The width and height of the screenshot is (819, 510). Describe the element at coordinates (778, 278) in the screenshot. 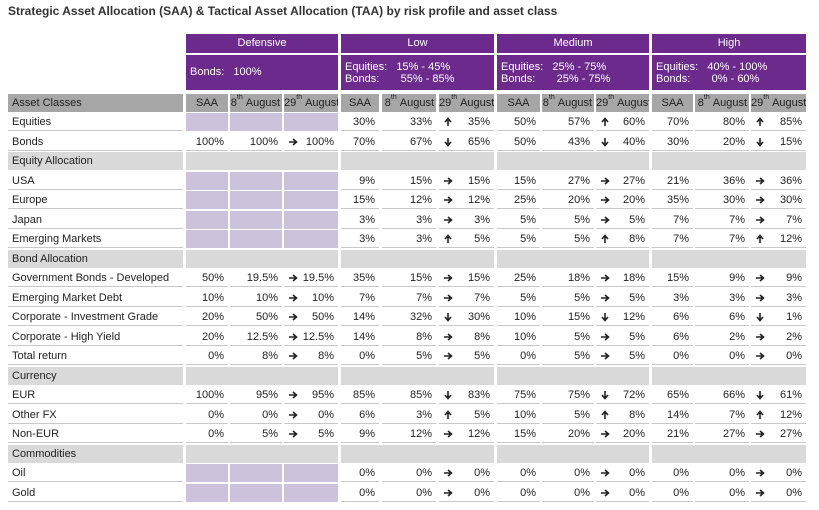

I see `taa-value: 9%` at that location.